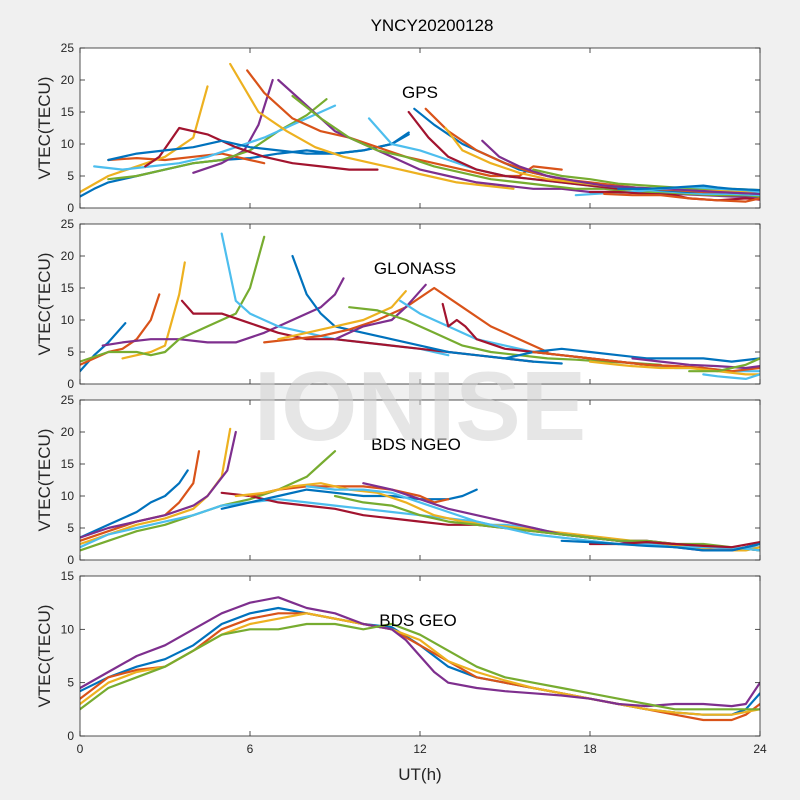 The height and width of the screenshot is (800, 800). Describe the element at coordinates (760, 749) in the screenshot. I see `x-tick-label: 24` at that location.